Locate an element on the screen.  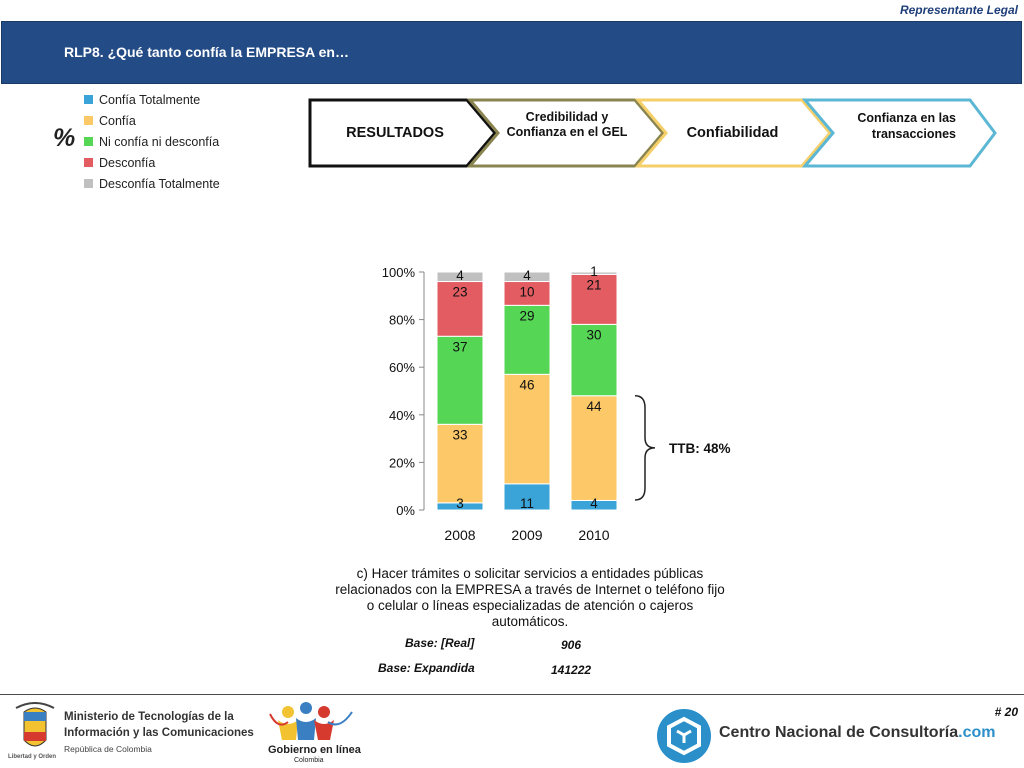
data-label: 44 is located at coordinates (594, 406).